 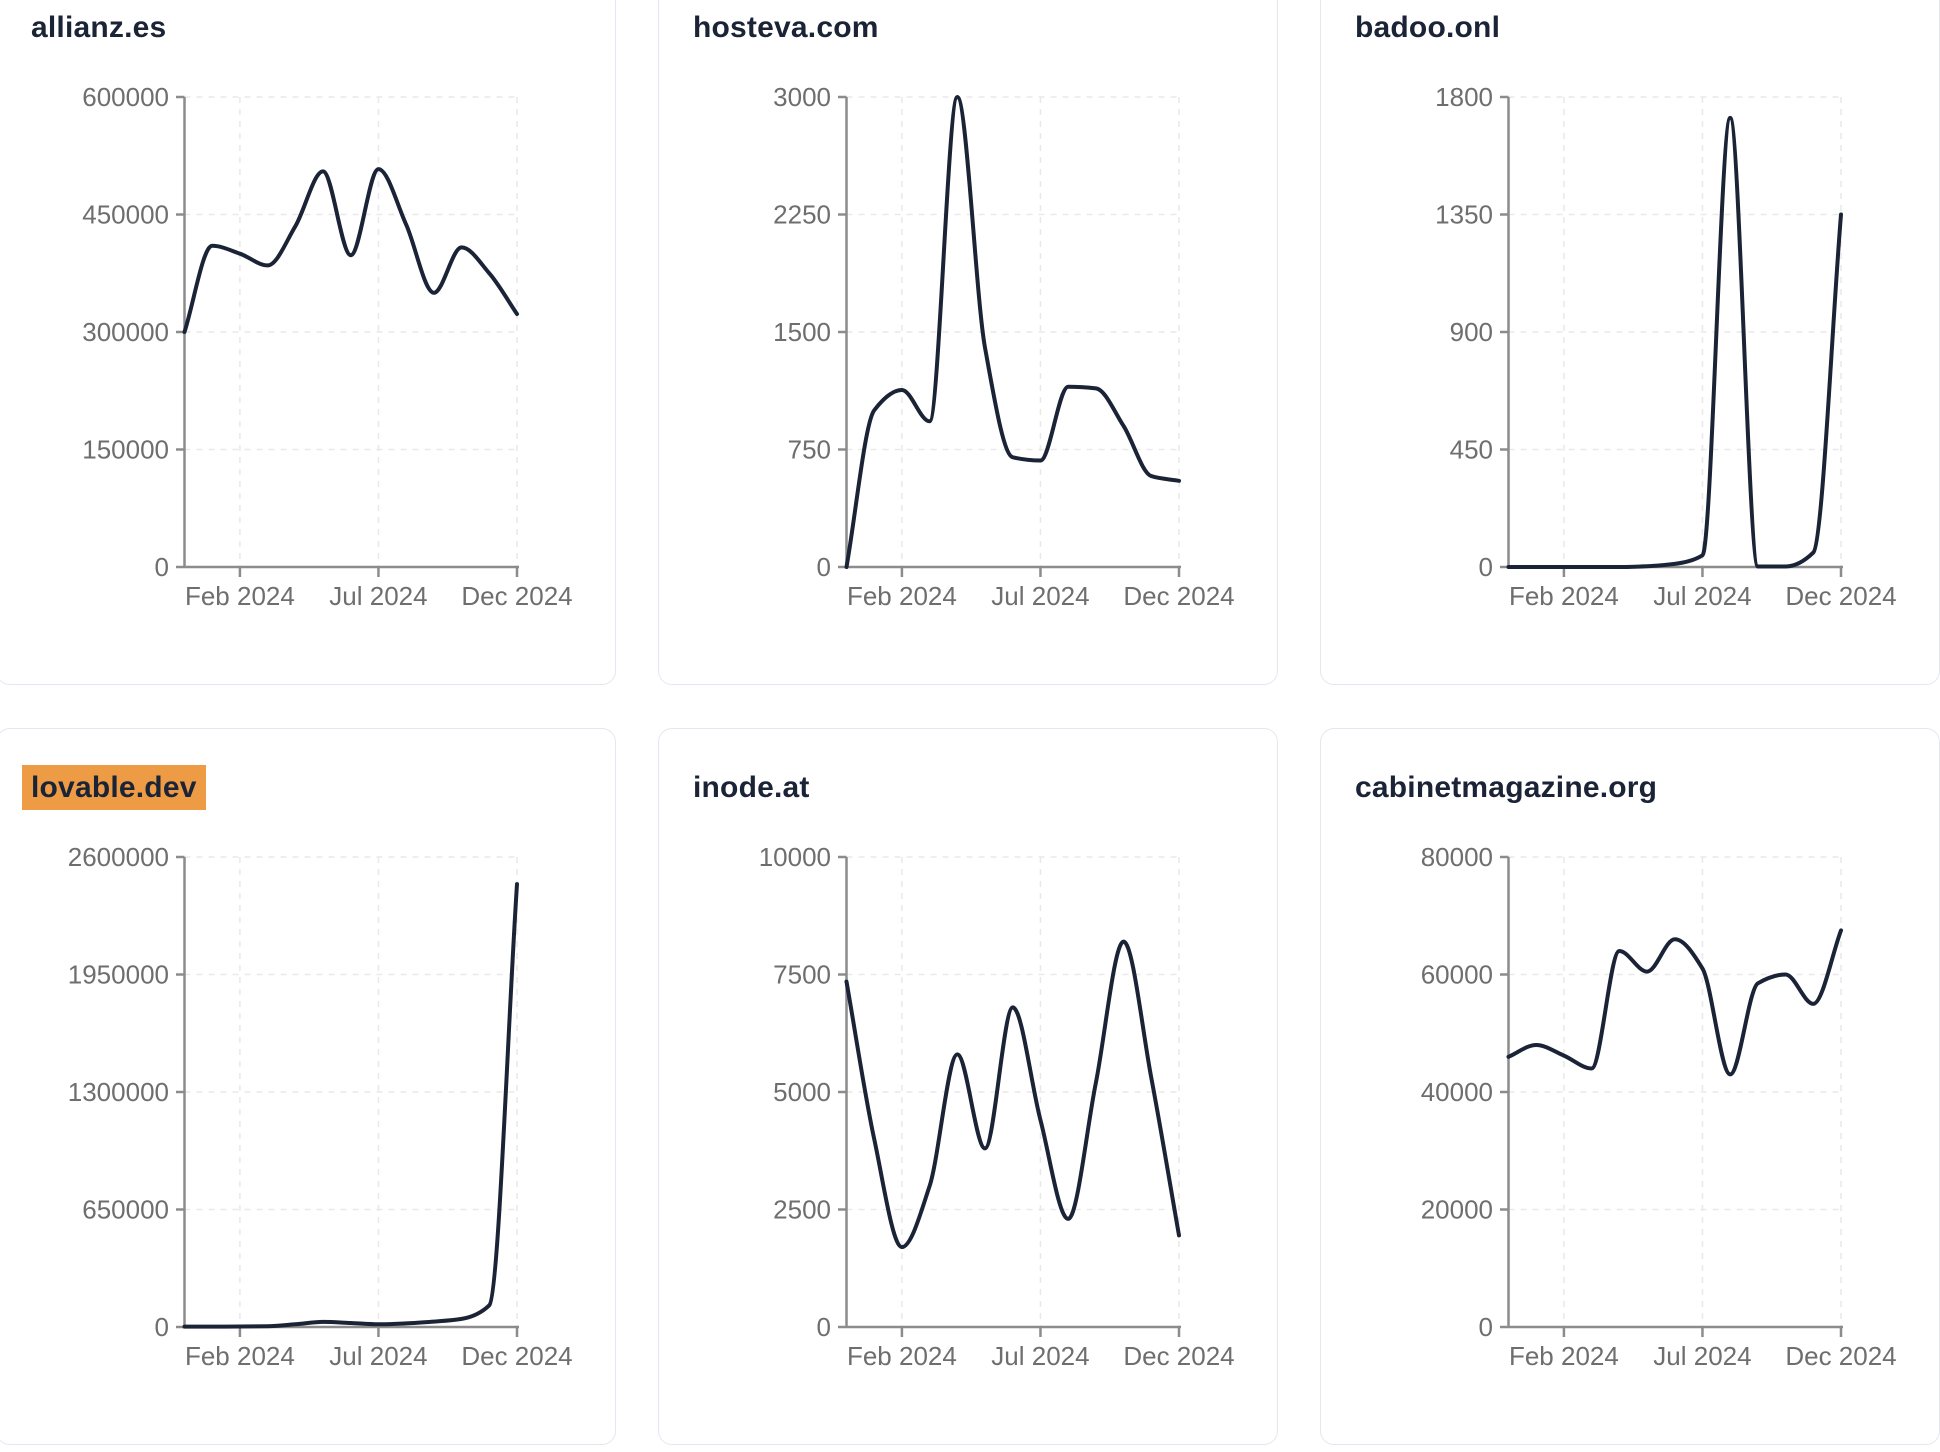 I want to click on chart-title-text: inode.at, so click(x=751, y=787).